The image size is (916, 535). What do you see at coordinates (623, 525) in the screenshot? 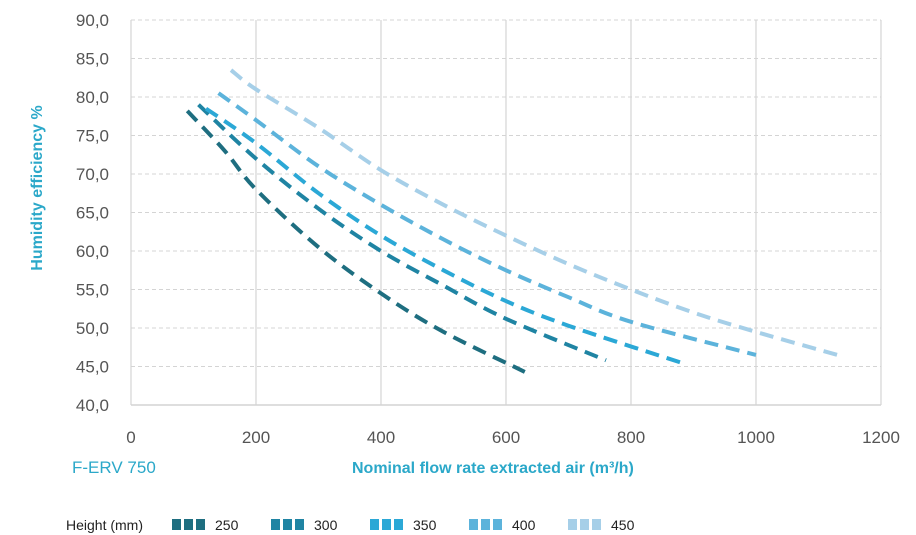
I see `legend-label: 450` at bounding box center [623, 525].